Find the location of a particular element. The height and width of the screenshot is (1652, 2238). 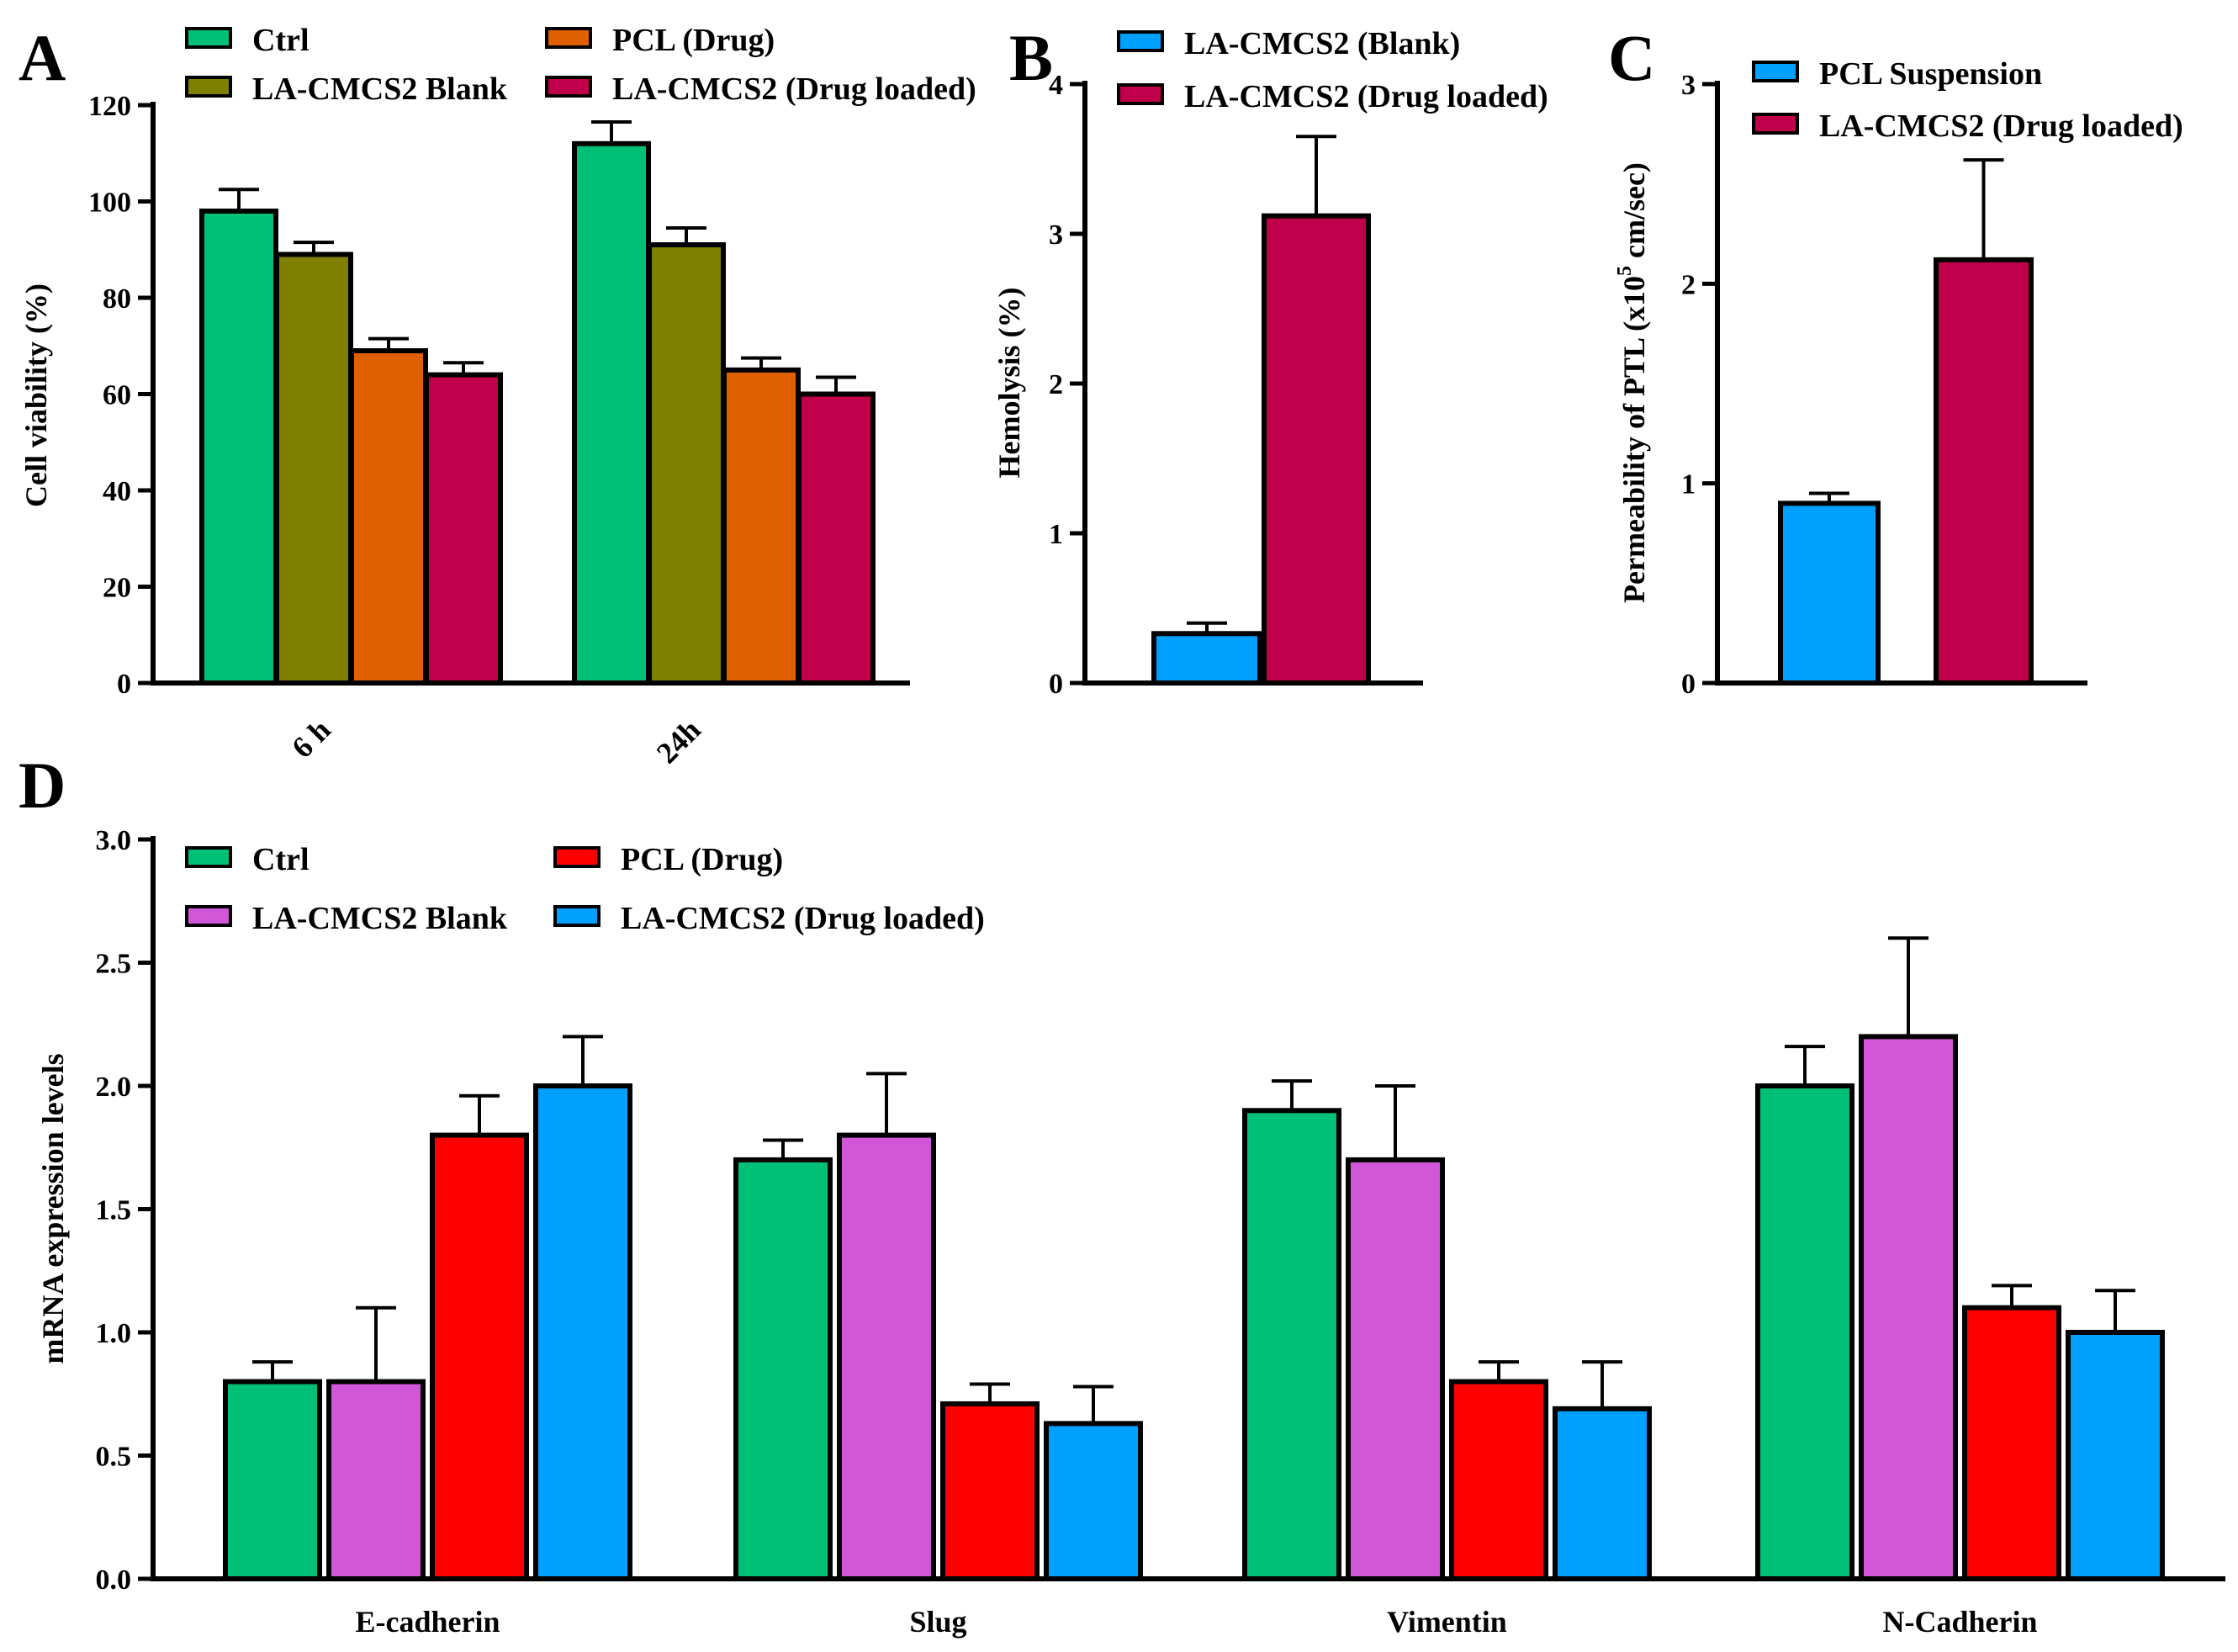

y-tick-label: 1.5 is located at coordinates (114, 1210).